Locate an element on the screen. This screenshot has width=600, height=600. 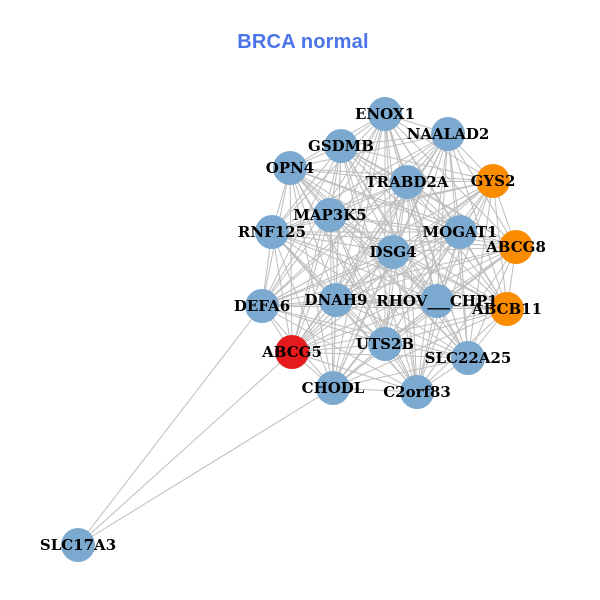
node-GYS2 is located at coordinates (493, 181).